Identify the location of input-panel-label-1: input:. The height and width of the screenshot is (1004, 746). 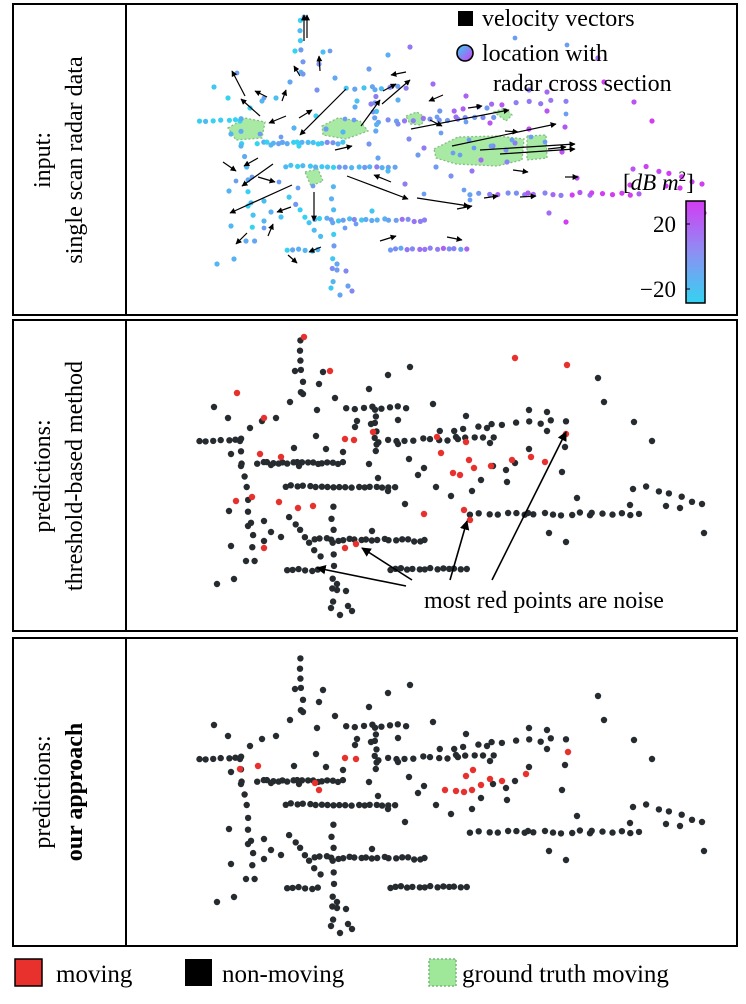
(43, 160).